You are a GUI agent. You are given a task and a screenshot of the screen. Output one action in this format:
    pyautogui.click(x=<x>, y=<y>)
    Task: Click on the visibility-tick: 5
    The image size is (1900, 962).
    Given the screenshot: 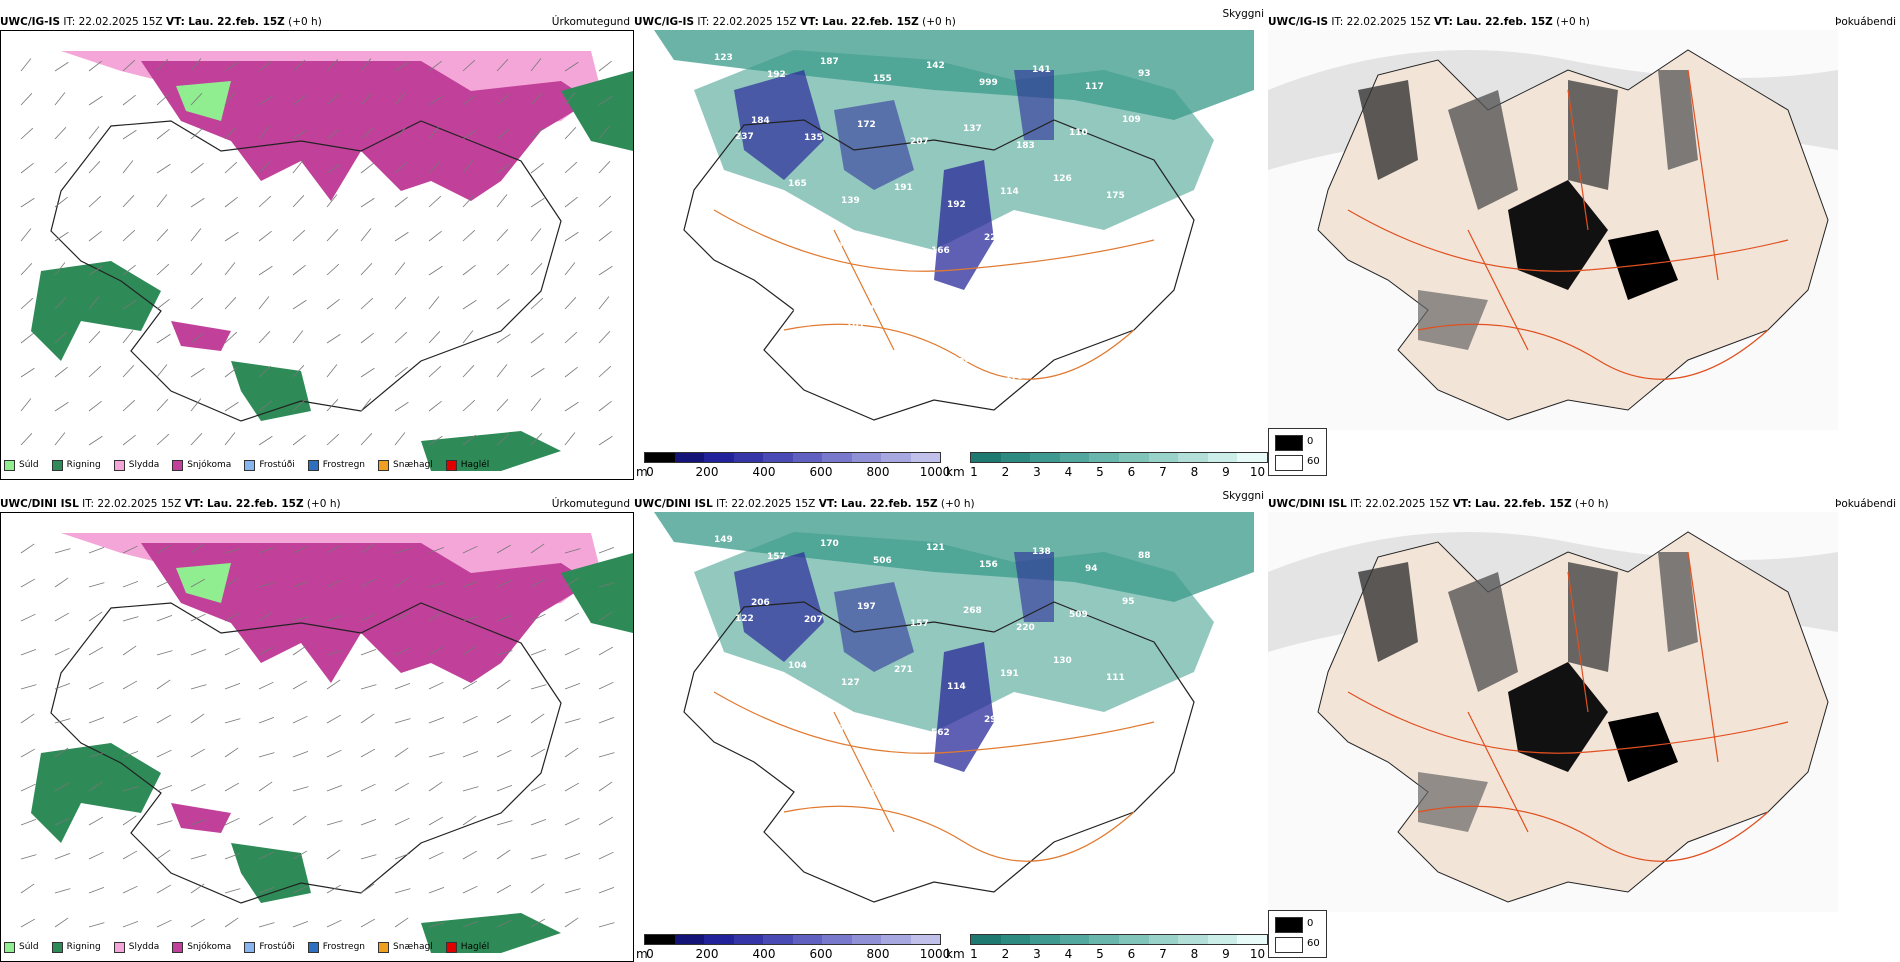 What is the action you would take?
    pyautogui.click(x=1100, y=472)
    